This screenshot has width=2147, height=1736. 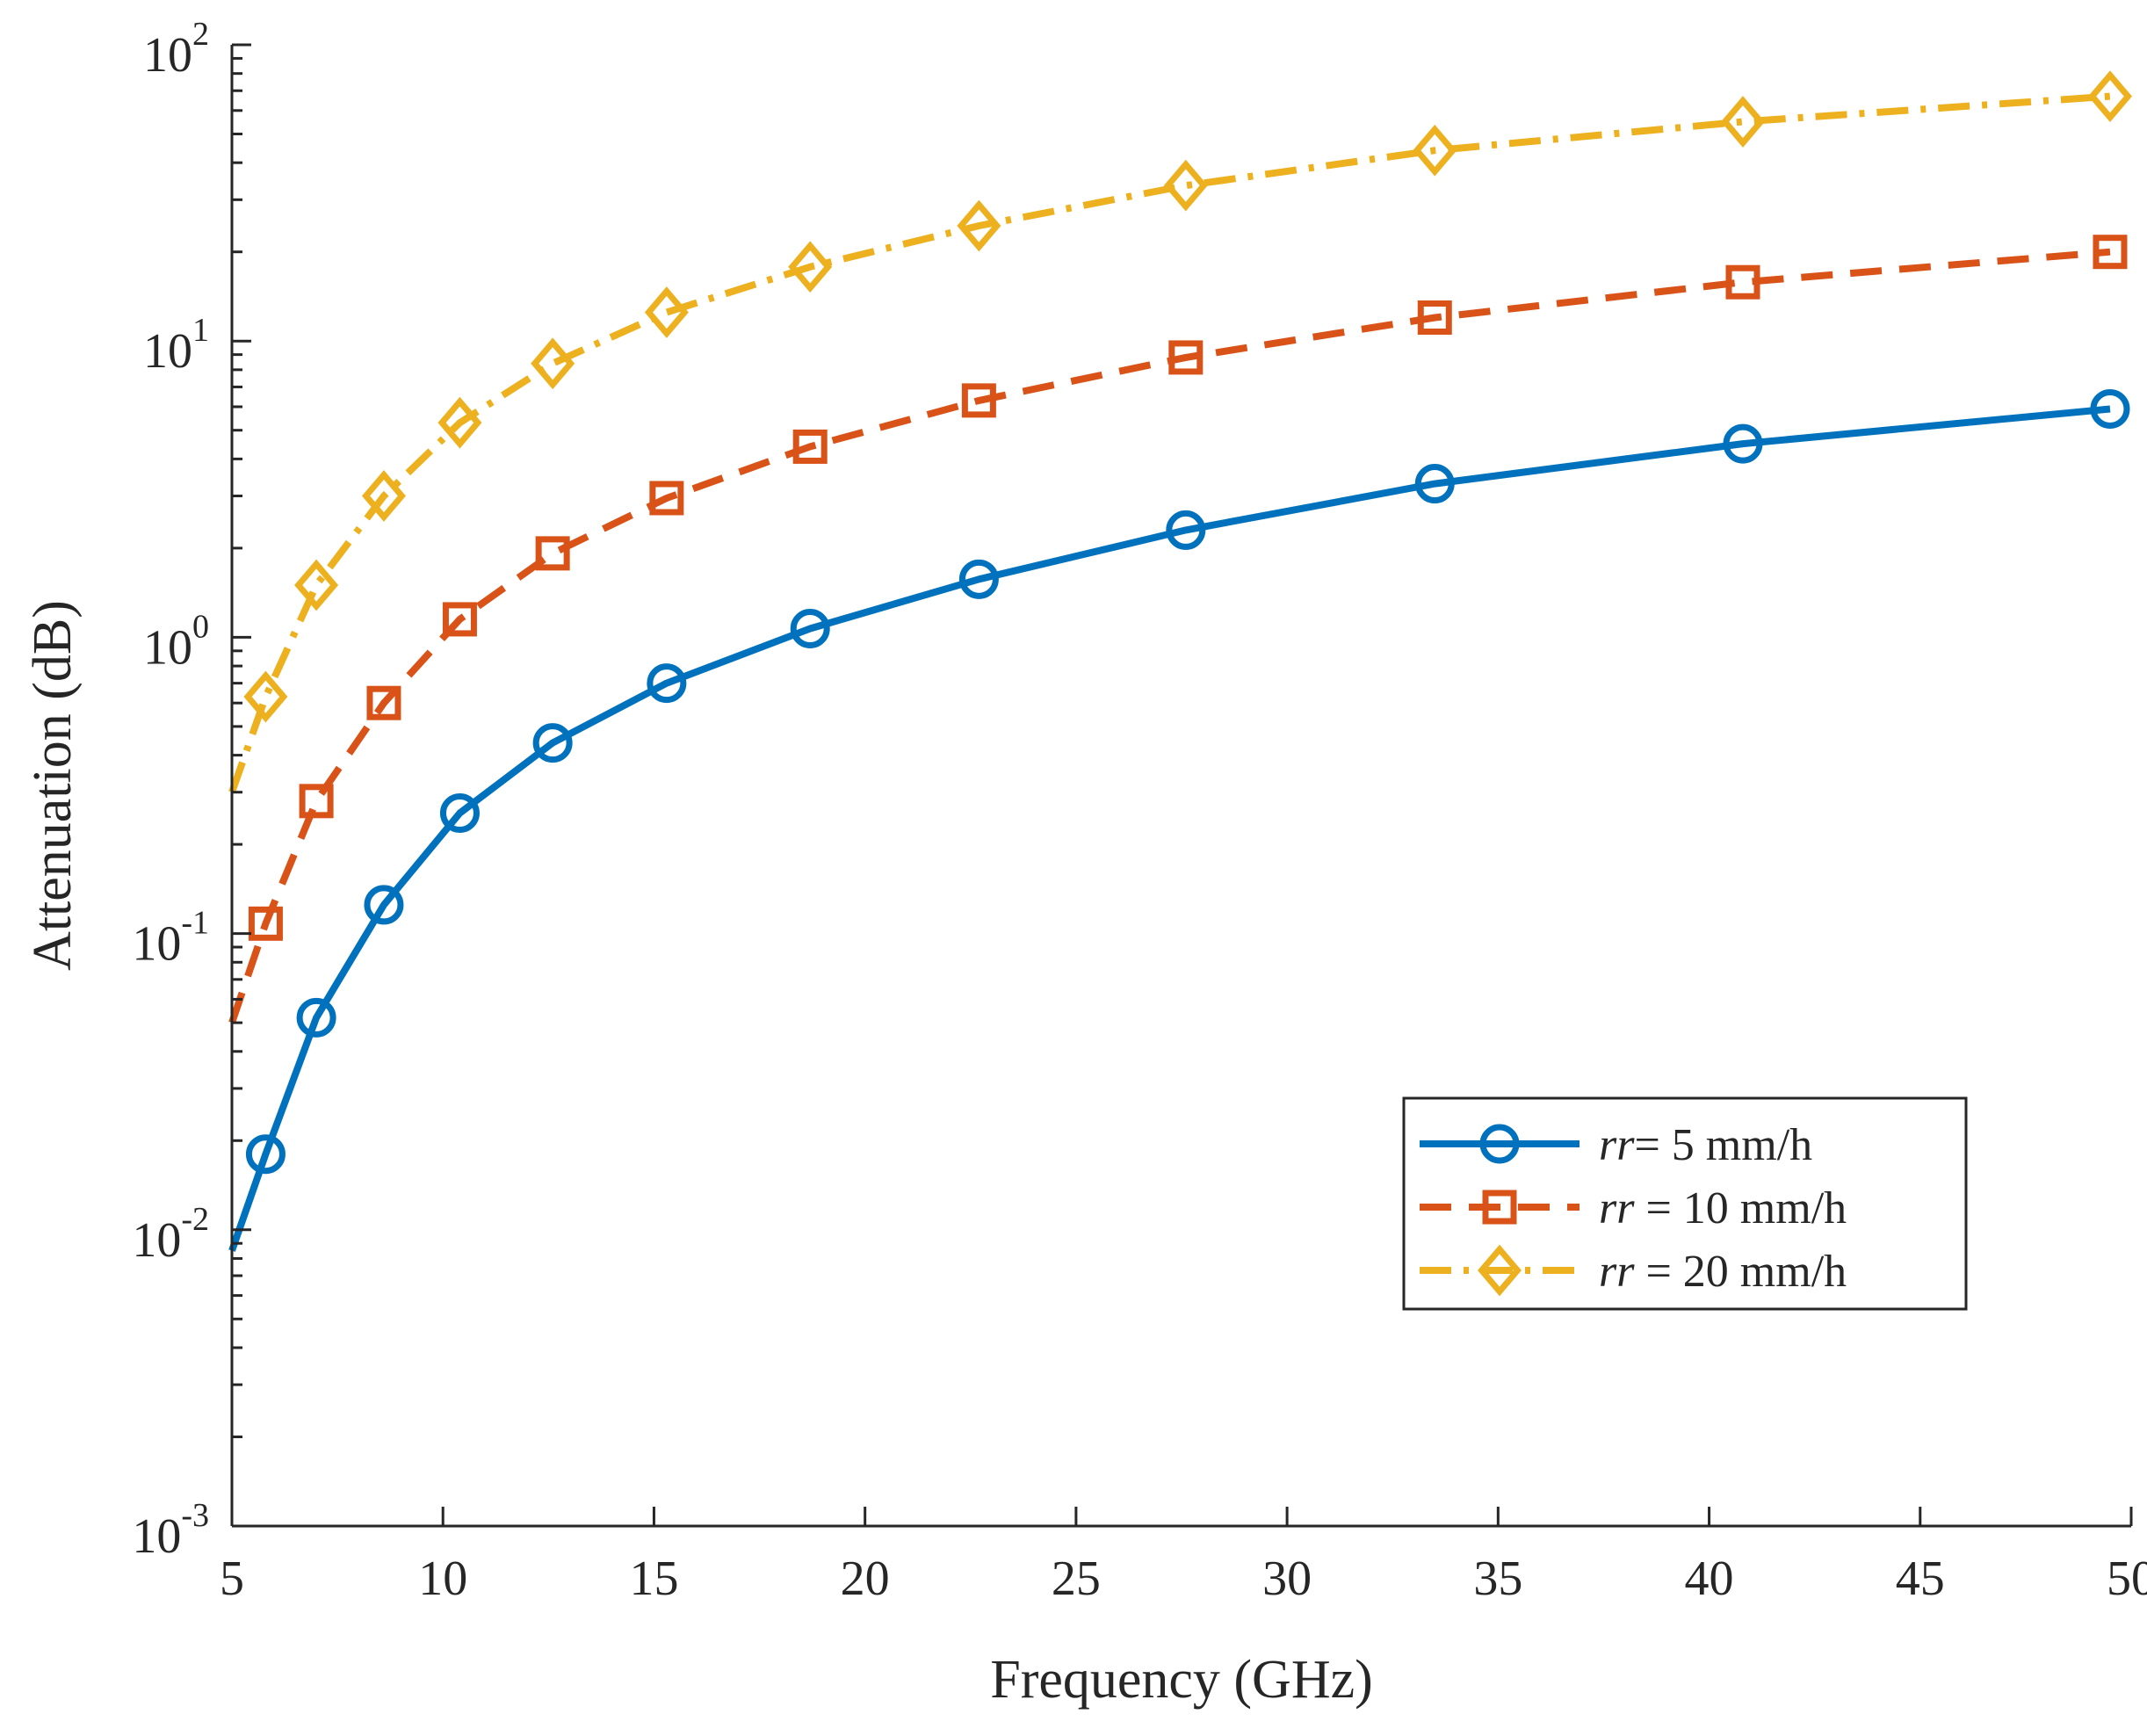 What do you see at coordinates (1723, 1208) in the screenshot?
I see `legend-label-2: rr = 10 mm/h` at bounding box center [1723, 1208].